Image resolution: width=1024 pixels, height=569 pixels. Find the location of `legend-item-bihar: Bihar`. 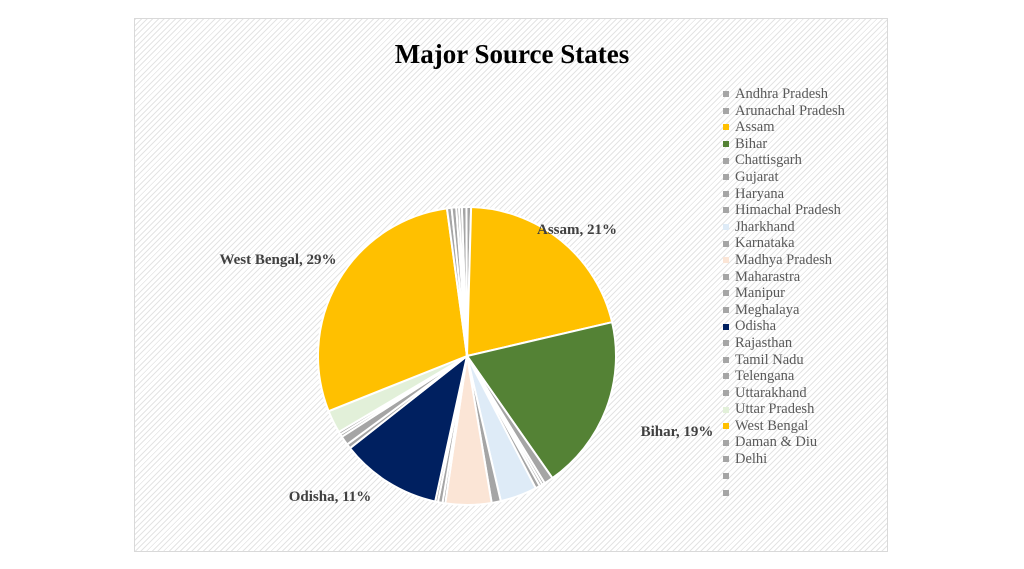

legend-item-bihar: Bihar is located at coordinates (784, 144).